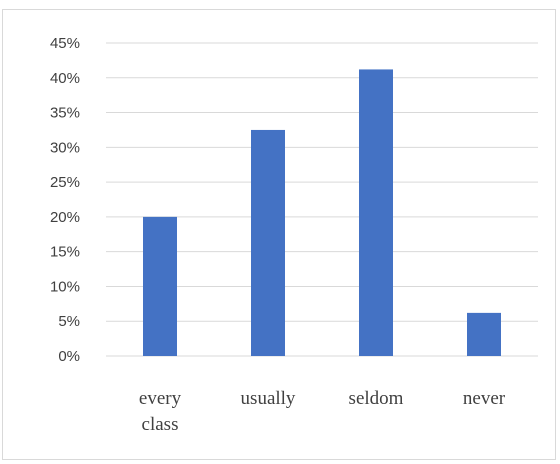 The height and width of the screenshot is (464, 560). What do you see at coordinates (376, 398) in the screenshot?
I see `x-tick-label: seldom` at bounding box center [376, 398].